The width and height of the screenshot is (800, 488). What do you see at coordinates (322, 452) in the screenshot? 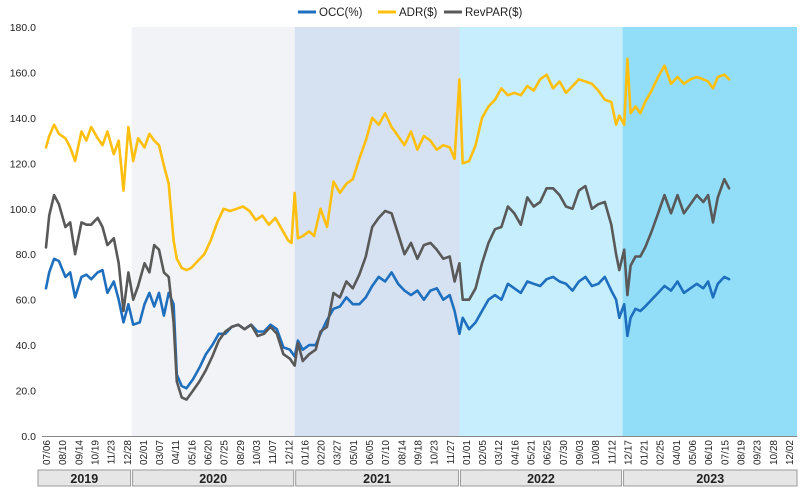
I see `x-tick-label: 02/20` at bounding box center [322, 452].